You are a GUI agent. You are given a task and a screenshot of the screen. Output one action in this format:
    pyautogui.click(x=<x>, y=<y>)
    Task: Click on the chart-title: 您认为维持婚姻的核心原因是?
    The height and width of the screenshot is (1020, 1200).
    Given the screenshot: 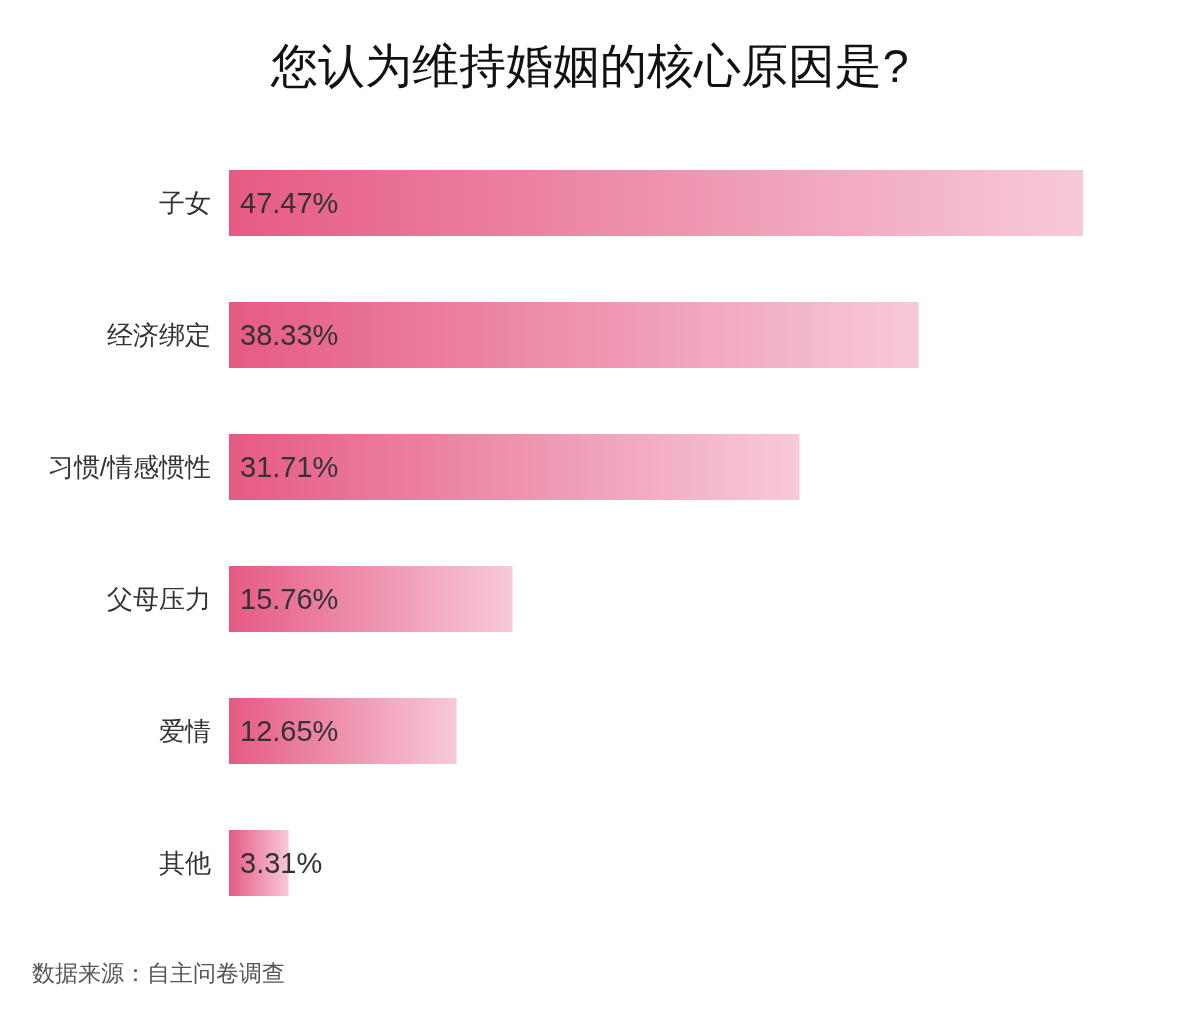 What is the action you would take?
    pyautogui.click(x=589, y=65)
    